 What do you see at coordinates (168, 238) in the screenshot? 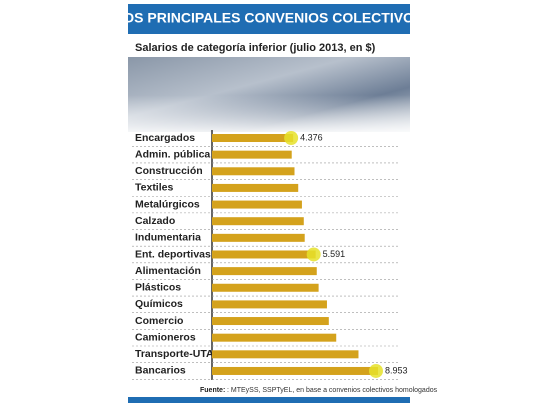
I see `category-label: Indumentaria` at bounding box center [168, 238].